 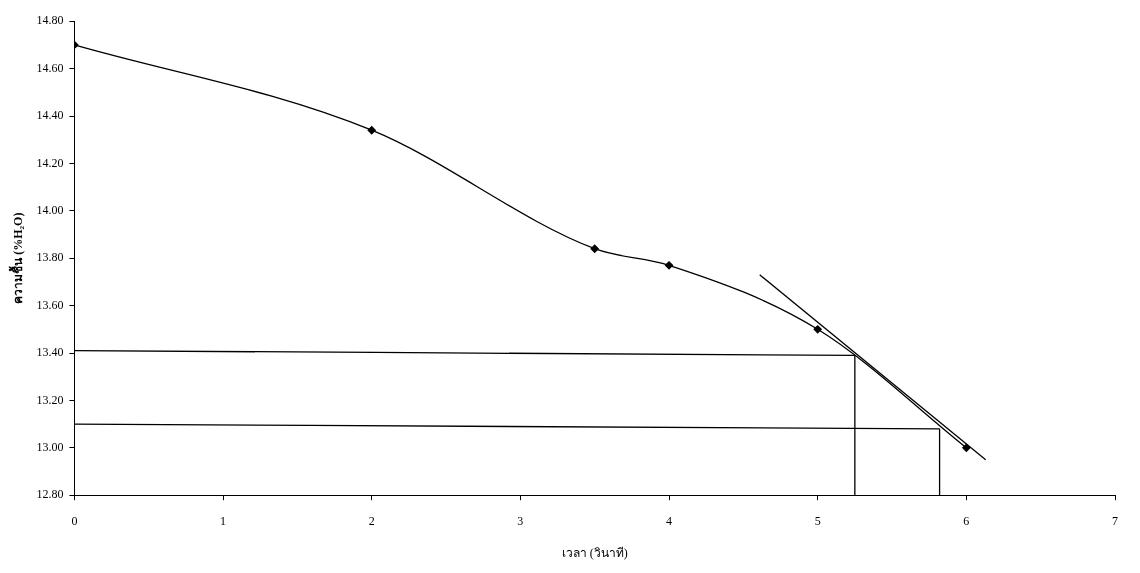 What do you see at coordinates (50, 399) in the screenshot?
I see `y-tick-label: 13.20` at bounding box center [50, 399].